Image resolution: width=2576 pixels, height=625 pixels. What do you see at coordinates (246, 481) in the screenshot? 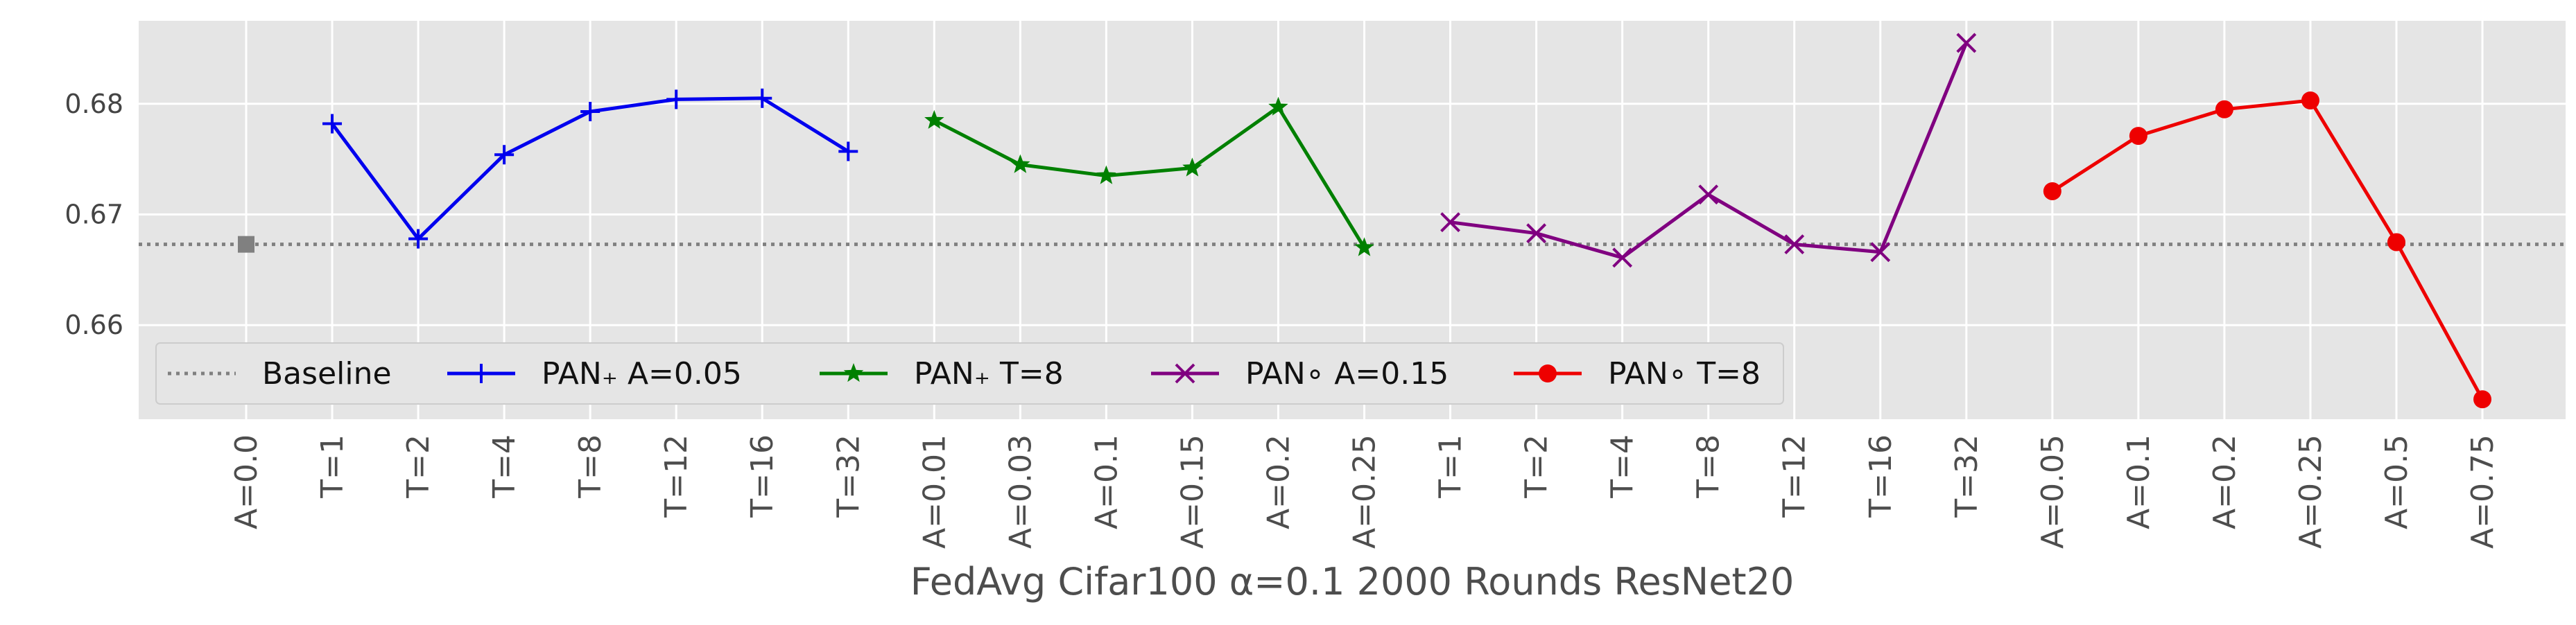
I see `x-tick-label: A=0.0` at bounding box center [246, 481].